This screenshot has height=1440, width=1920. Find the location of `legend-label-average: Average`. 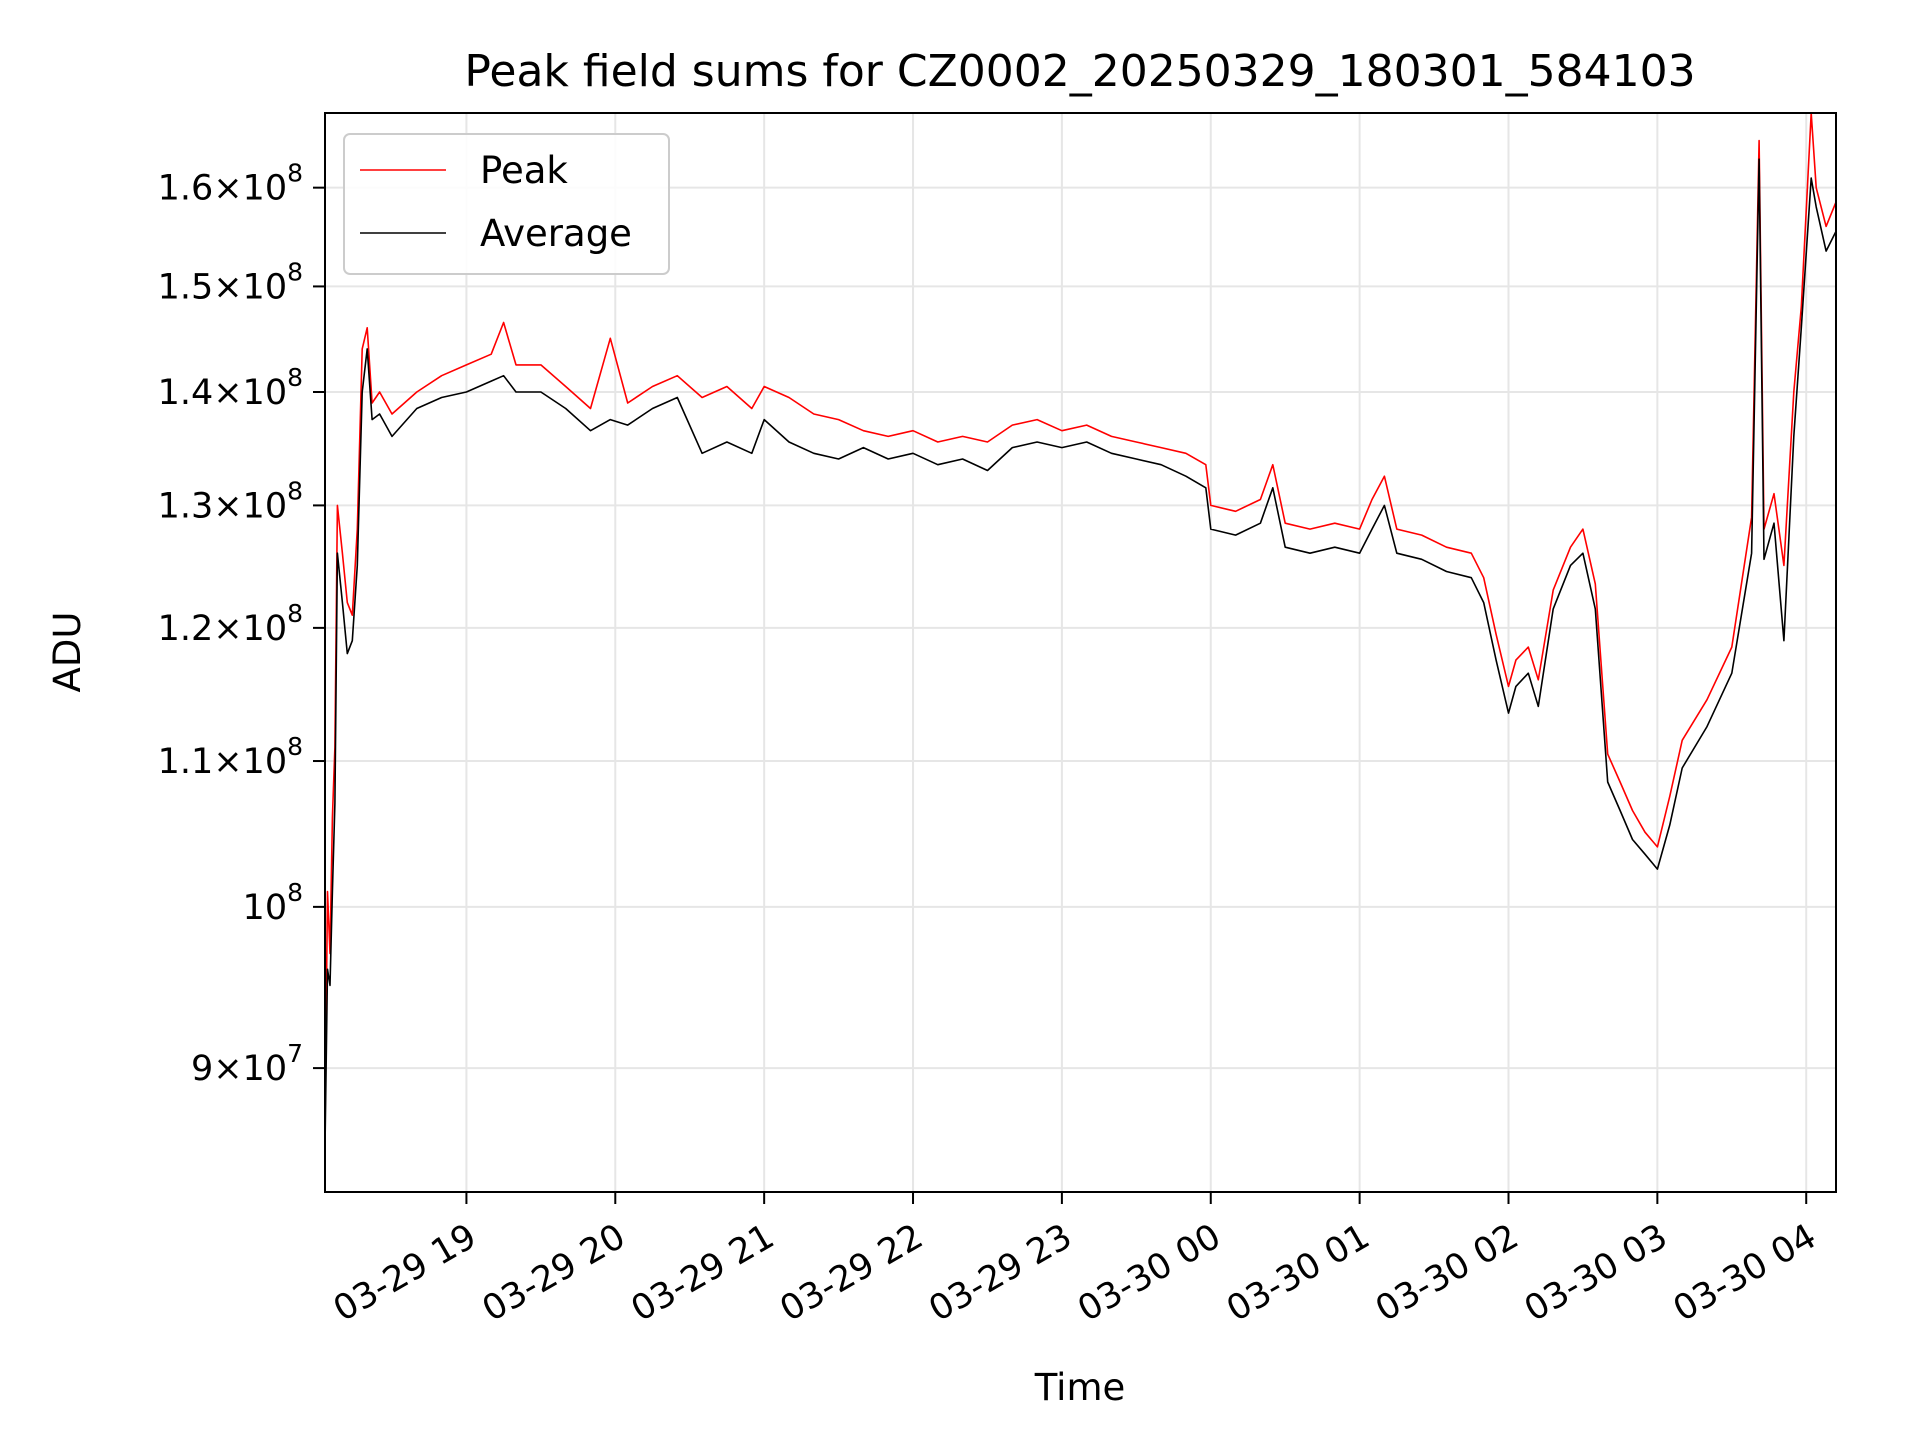

legend-label-average: Average is located at coordinates (556, 233).